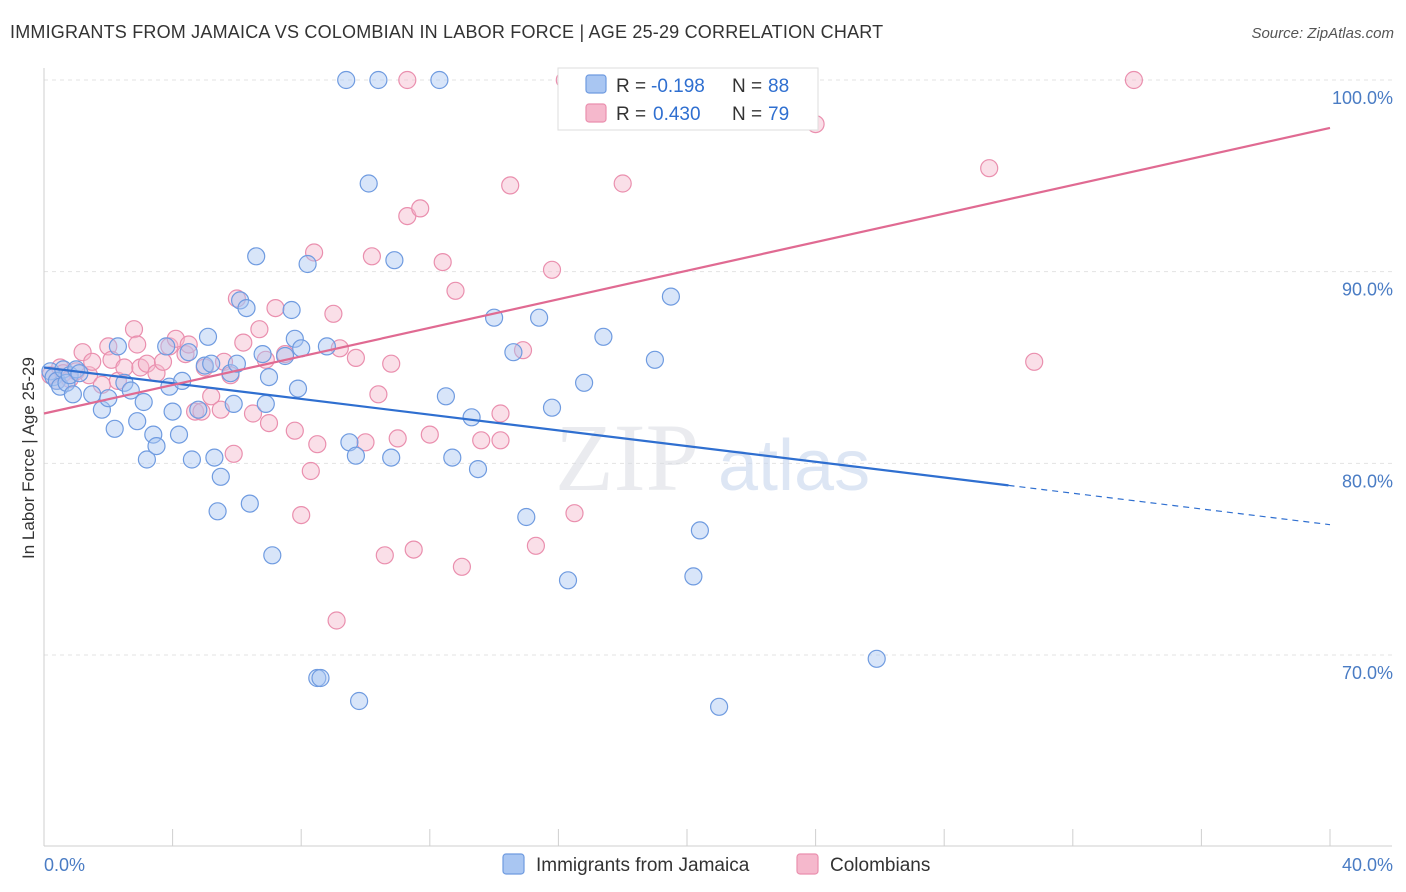 The width and height of the screenshot is (1406, 892). Describe the element at coordinates (1322, 33) in the screenshot. I see `chart-source: Source: ZipAtlas.com` at that location.